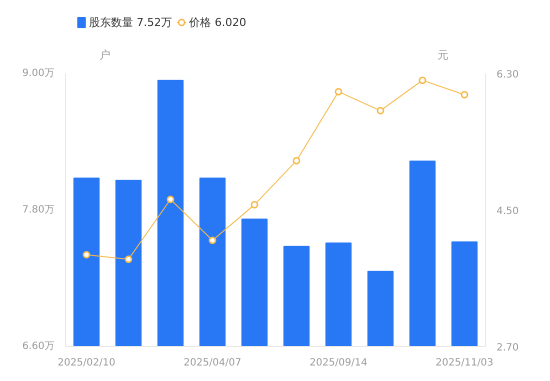 This screenshot has height=381, width=550. I want to click on y2-tick-label: 4.50, so click(507, 211).